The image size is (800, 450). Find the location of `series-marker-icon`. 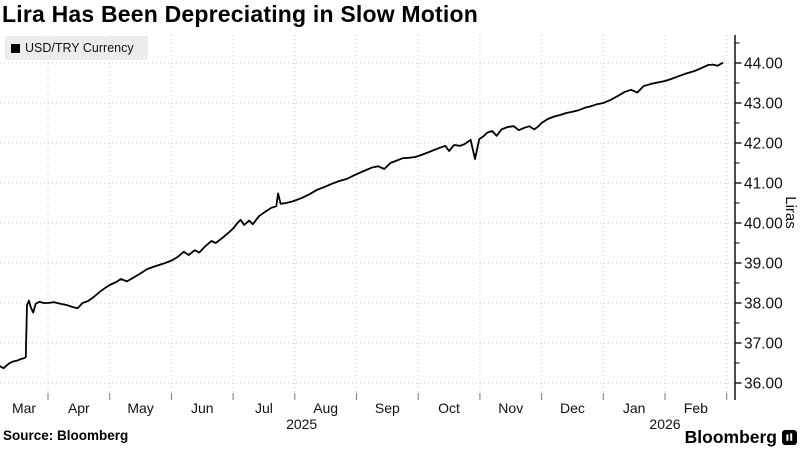

series-marker-icon is located at coordinates (15, 48).